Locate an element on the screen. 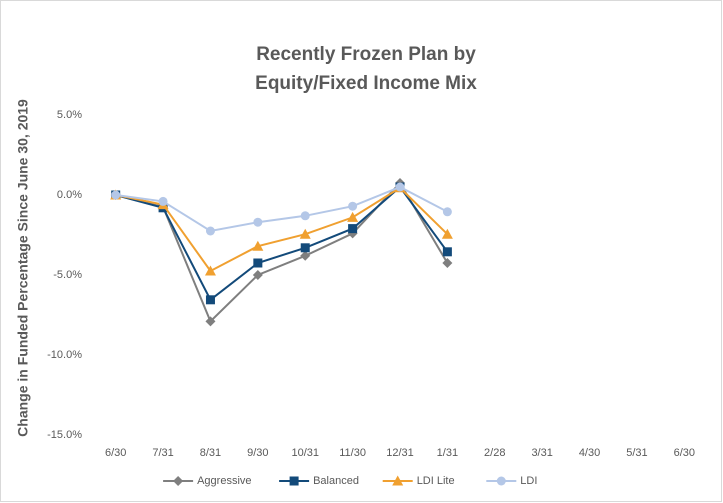 This screenshot has width=723, height=503. x-tick-label: 2/28 is located at coordinates (494, 453).